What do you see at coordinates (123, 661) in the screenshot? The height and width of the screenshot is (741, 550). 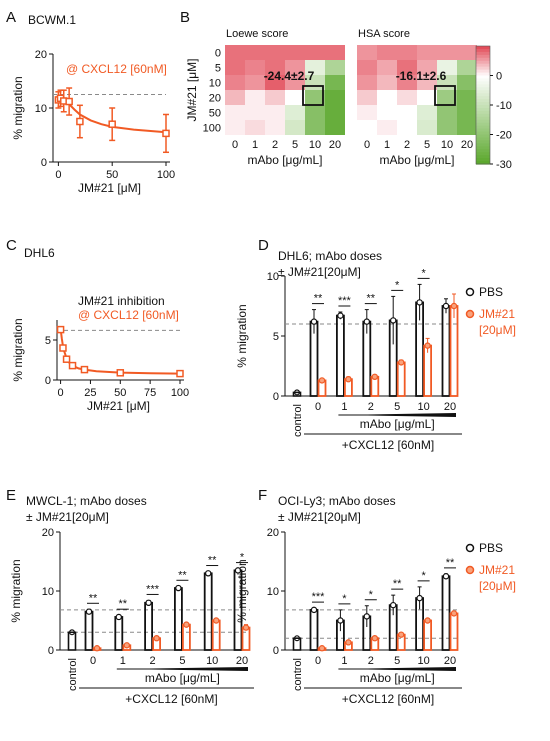 I see `panel-e-category-label: 1` at bounding box center [123, 661].